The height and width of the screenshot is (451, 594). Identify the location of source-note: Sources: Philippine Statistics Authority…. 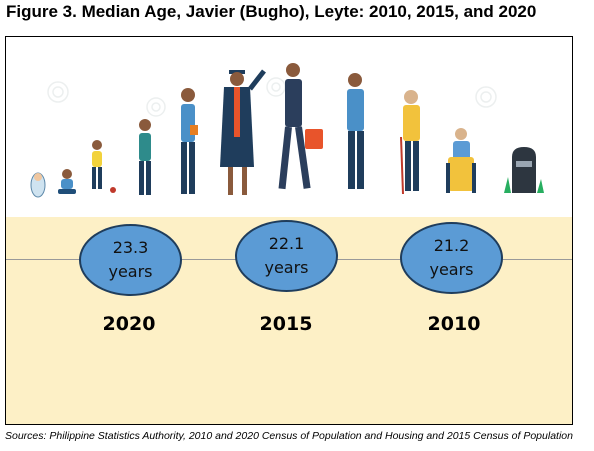
(289, 436).